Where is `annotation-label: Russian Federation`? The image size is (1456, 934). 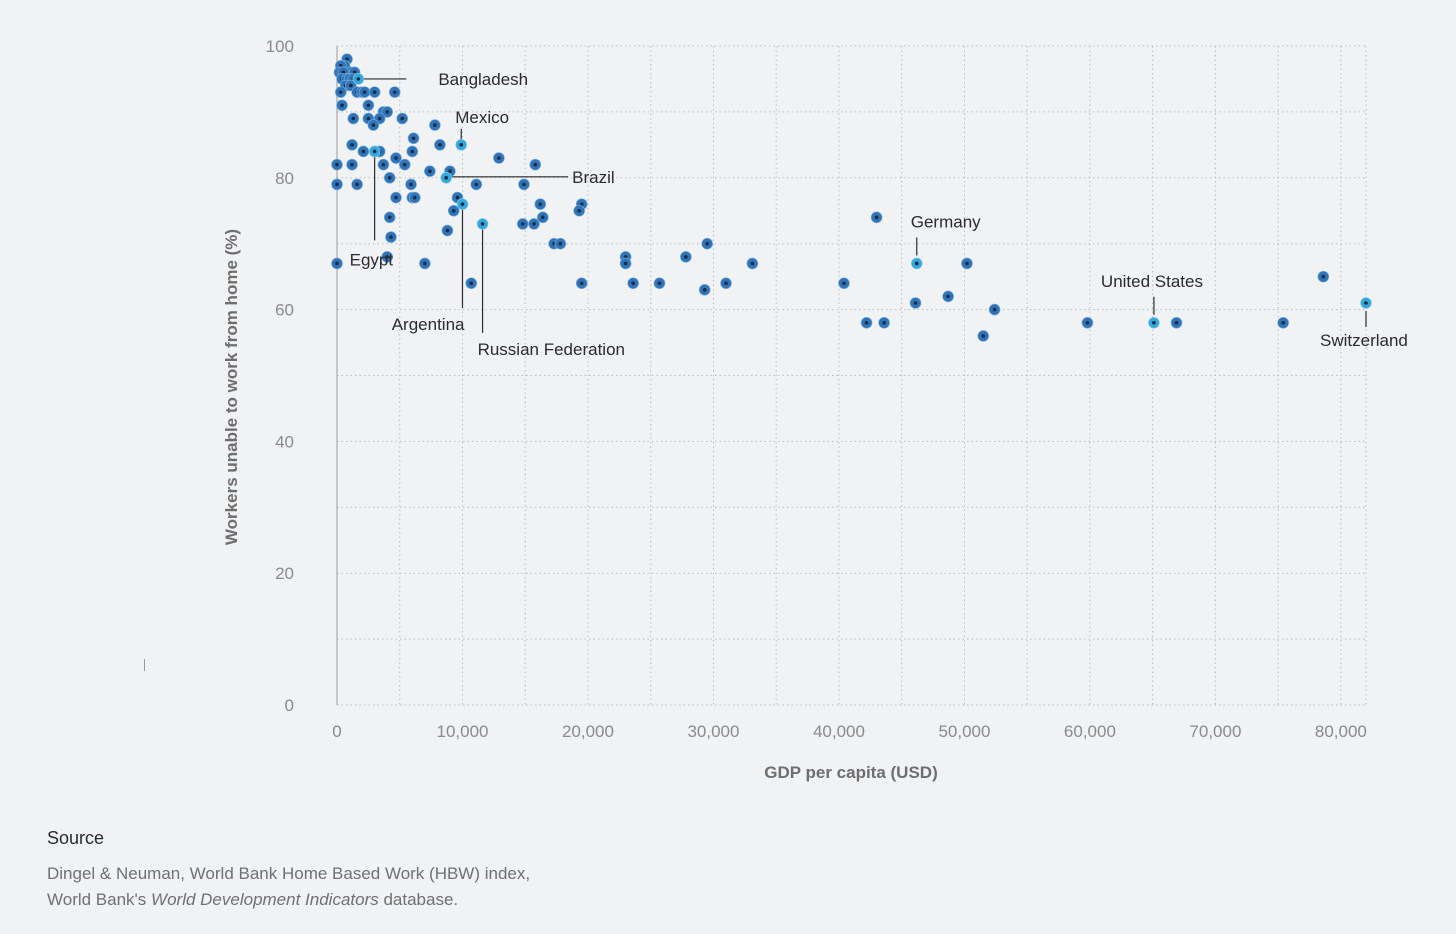 annotation-label: Russian Federation is located at coordinates (551, 349).